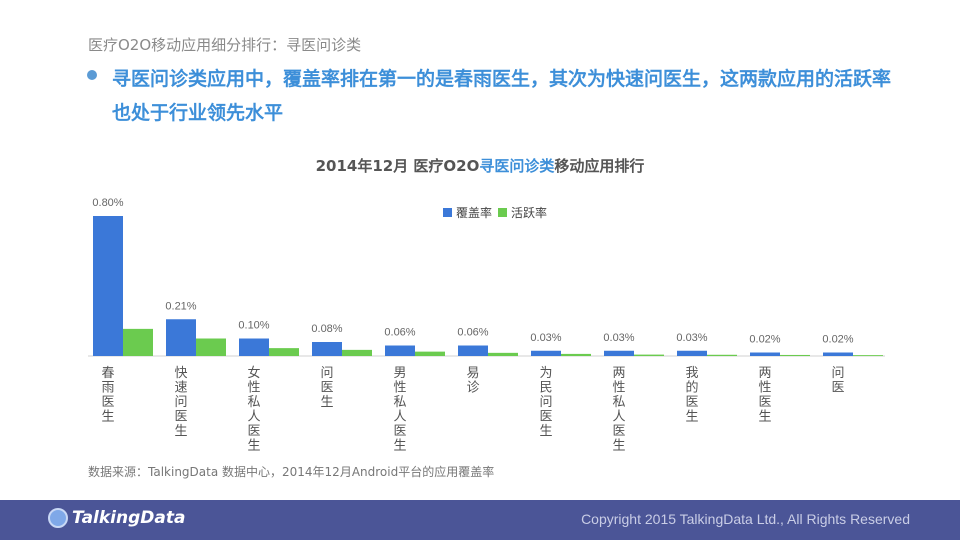  I want to click on chart-title-highlight: 寻医问诊类, so click(517, 166).